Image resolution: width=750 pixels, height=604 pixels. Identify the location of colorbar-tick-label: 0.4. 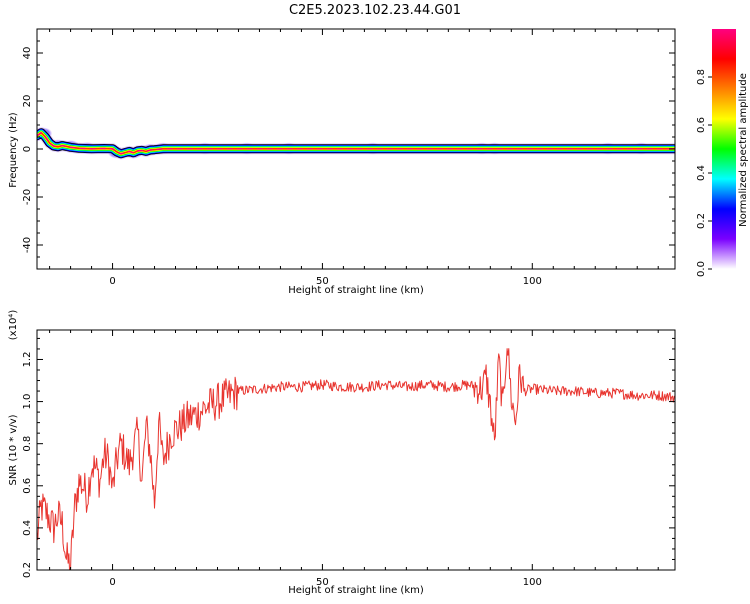
(701, 173).